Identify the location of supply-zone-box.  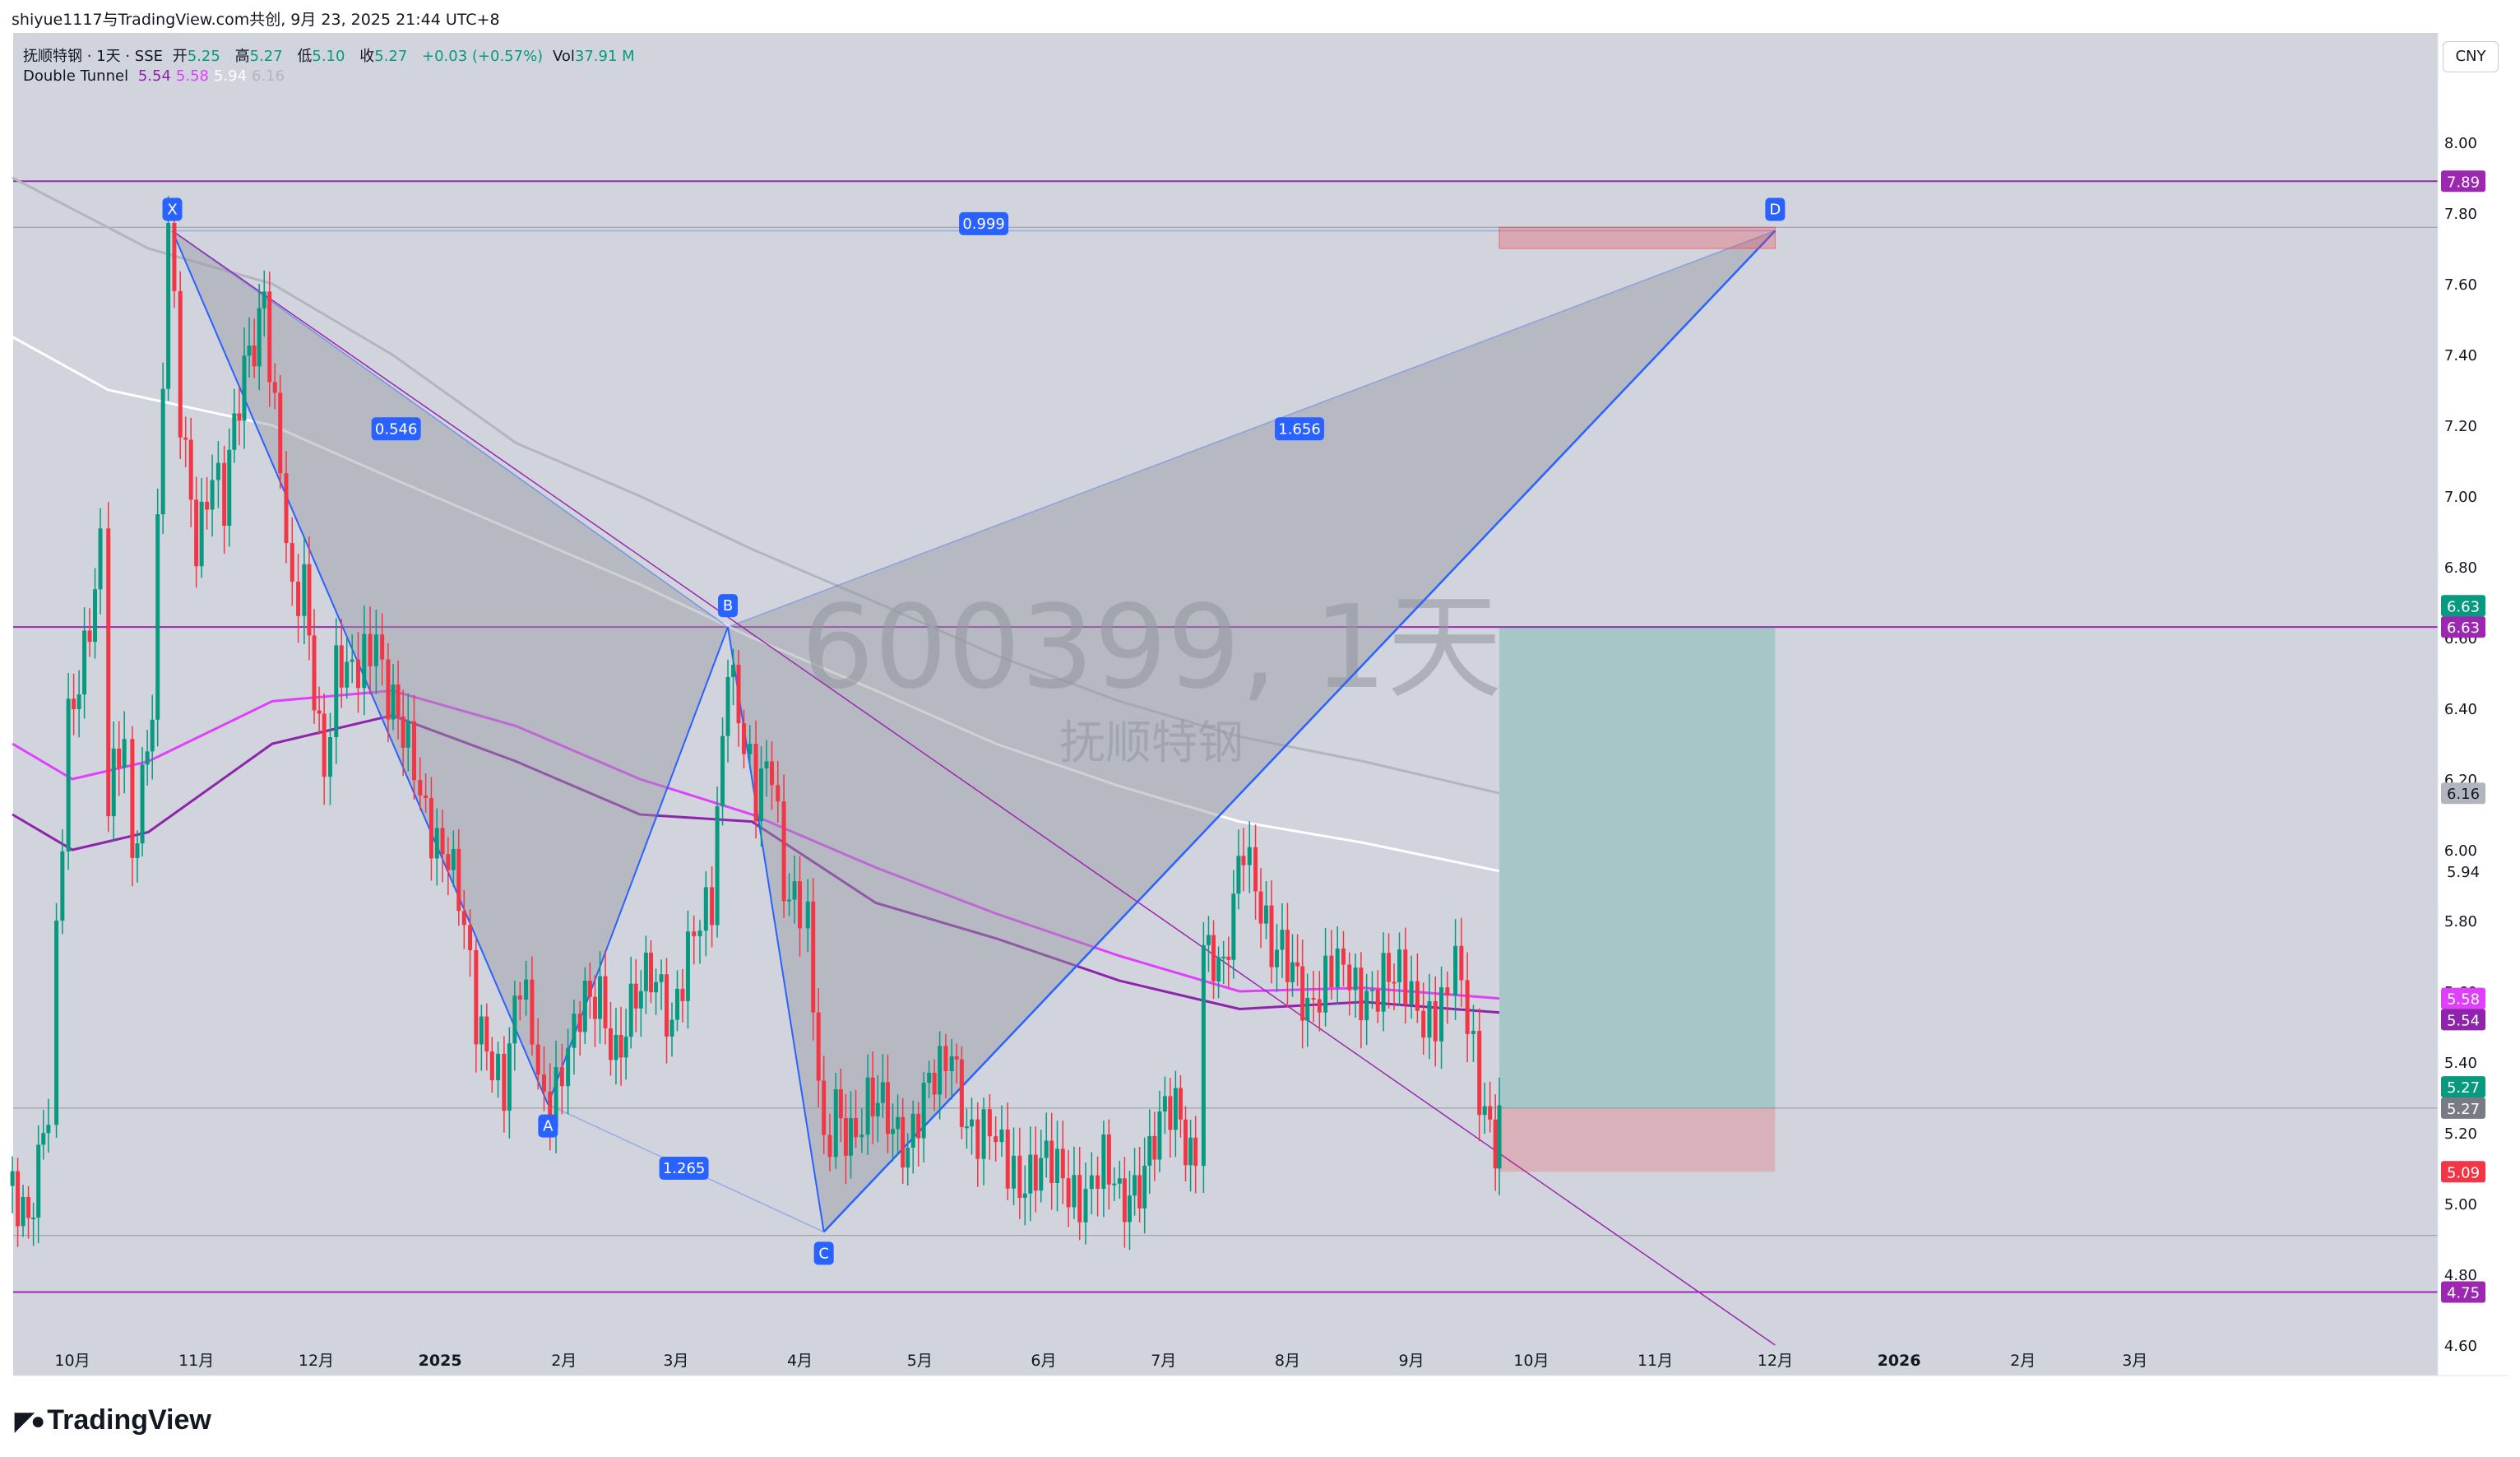
(1637, 237).